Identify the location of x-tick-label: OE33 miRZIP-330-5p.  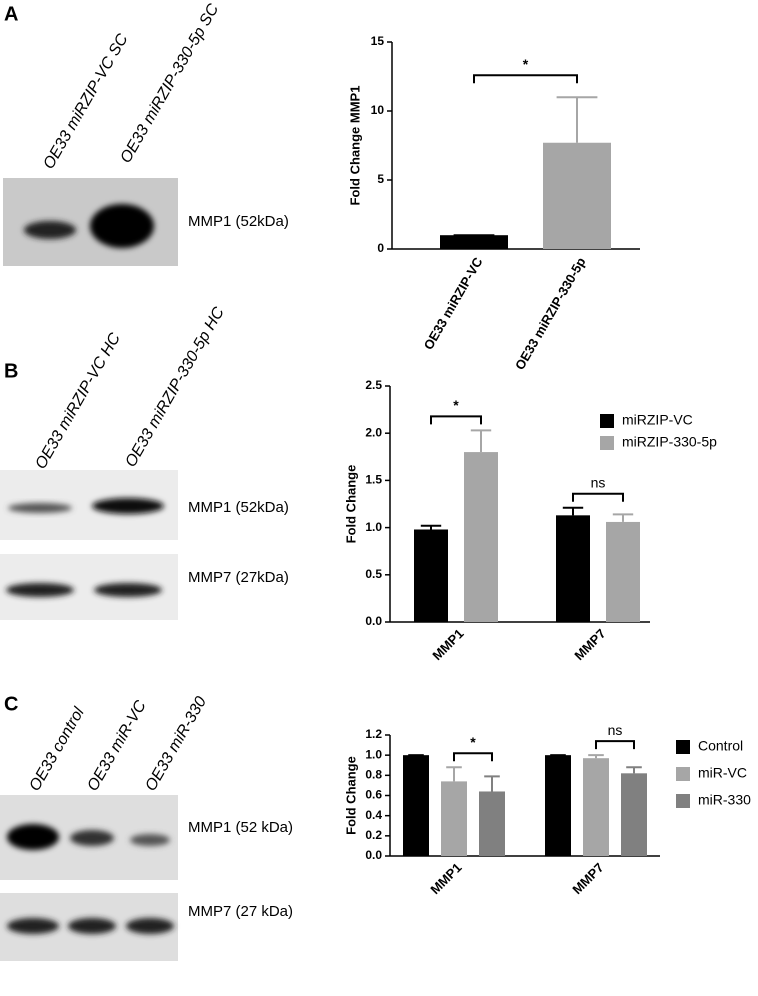
(550, 314).